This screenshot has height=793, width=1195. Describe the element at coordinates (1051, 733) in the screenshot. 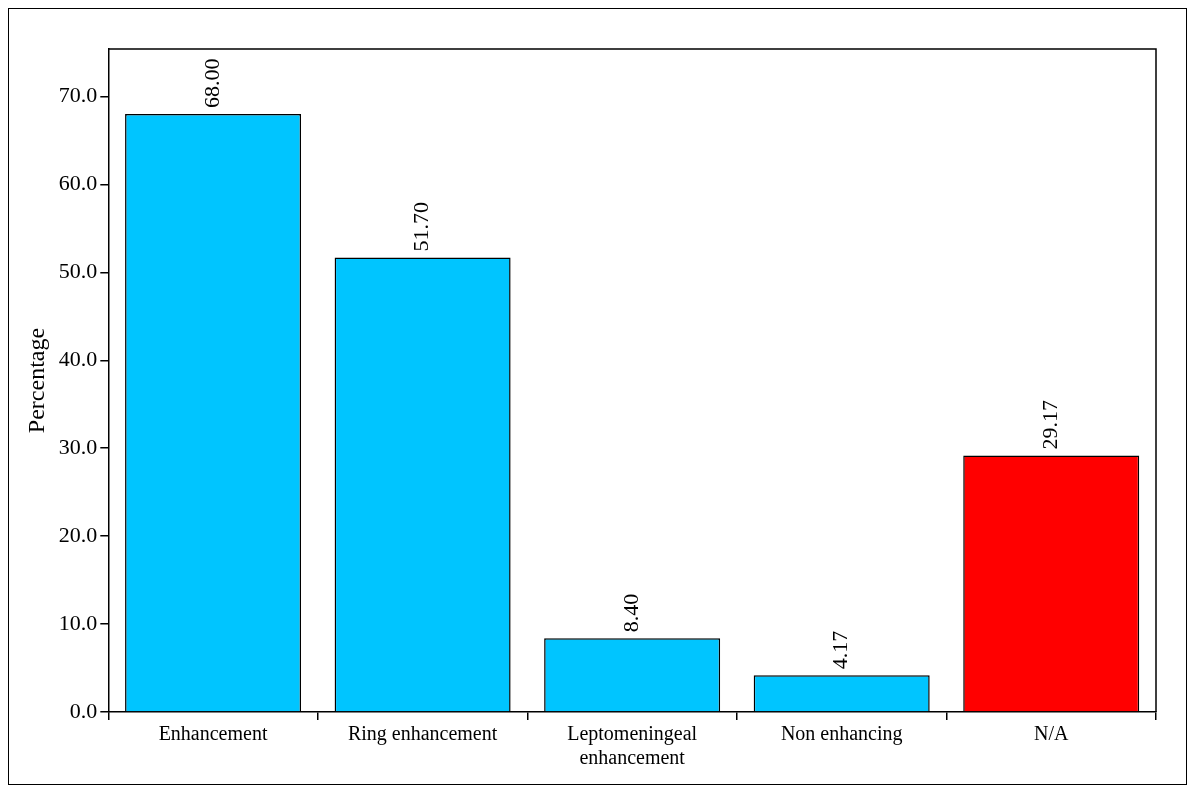

I see `x-tick-label: N/A` at that location.